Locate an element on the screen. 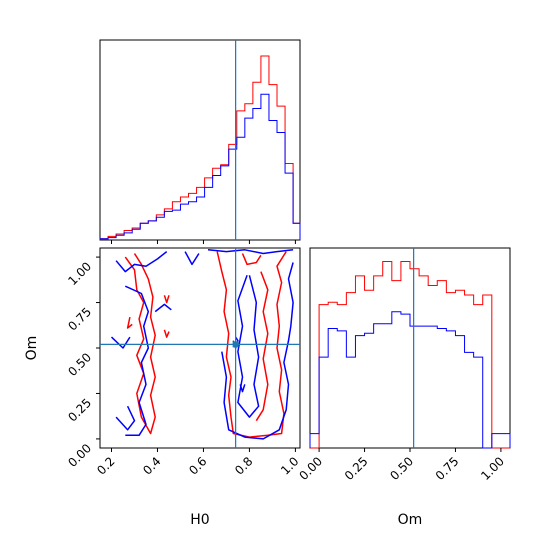 The height and width of the screenshot is (550, 550). om-y-tick-label: 0.00 is located at coordinates (79, 455).